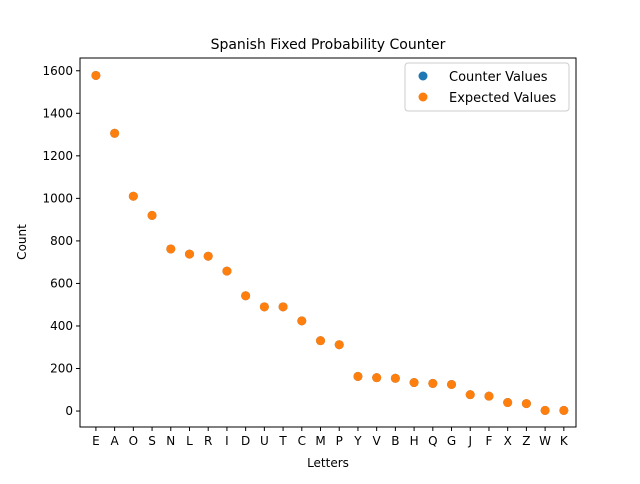 The image size is (640, 484). What do you see at coordinates (432, 441) in the screenshot?
I see `x-tick-label: Q` at bounding box center [432, 441].